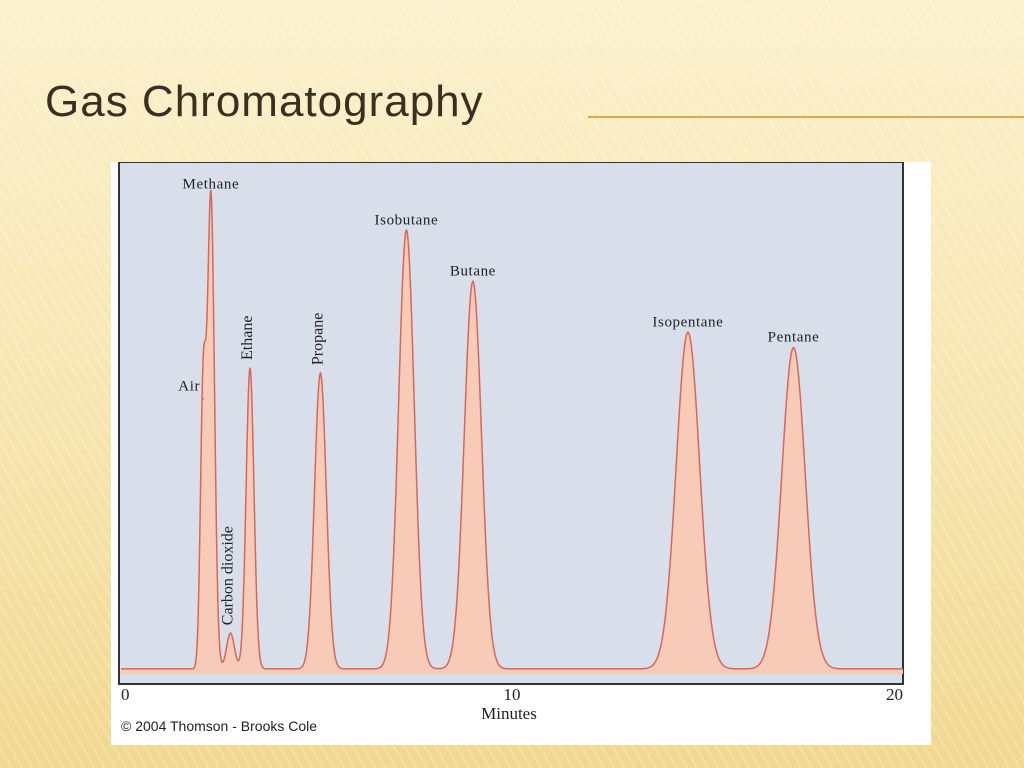 This screenshot has width=1024, height=768. Describe the element at coordinates (894, 694) in the screenshot. I see `x-tick-label-20: 20` at that location.